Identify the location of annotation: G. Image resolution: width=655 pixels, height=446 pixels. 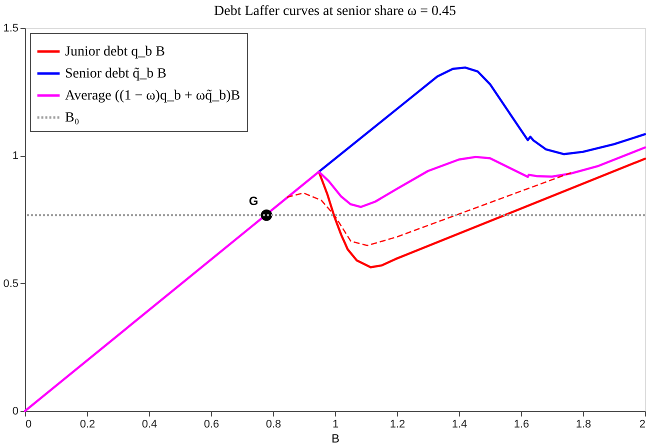
(253, 201).